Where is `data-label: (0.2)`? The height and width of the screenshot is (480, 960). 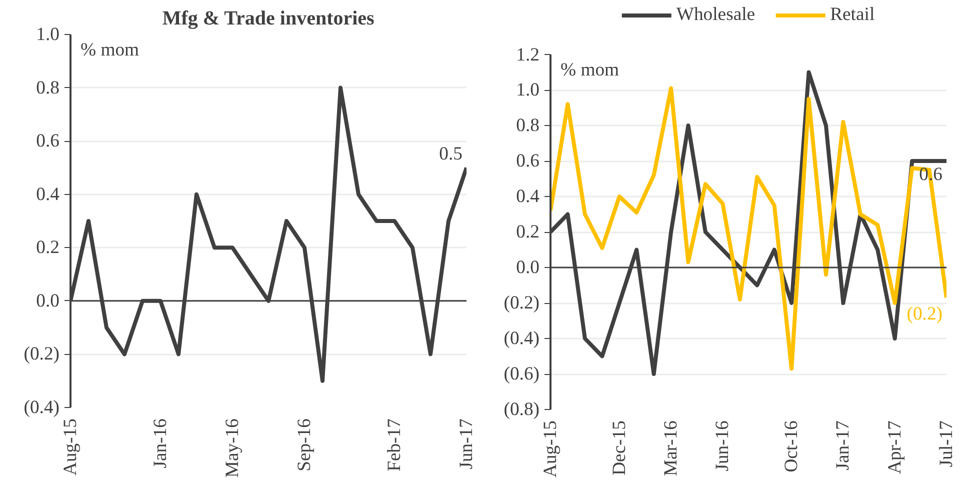
data-label: (0.2) is located at coordinates (924, 314).